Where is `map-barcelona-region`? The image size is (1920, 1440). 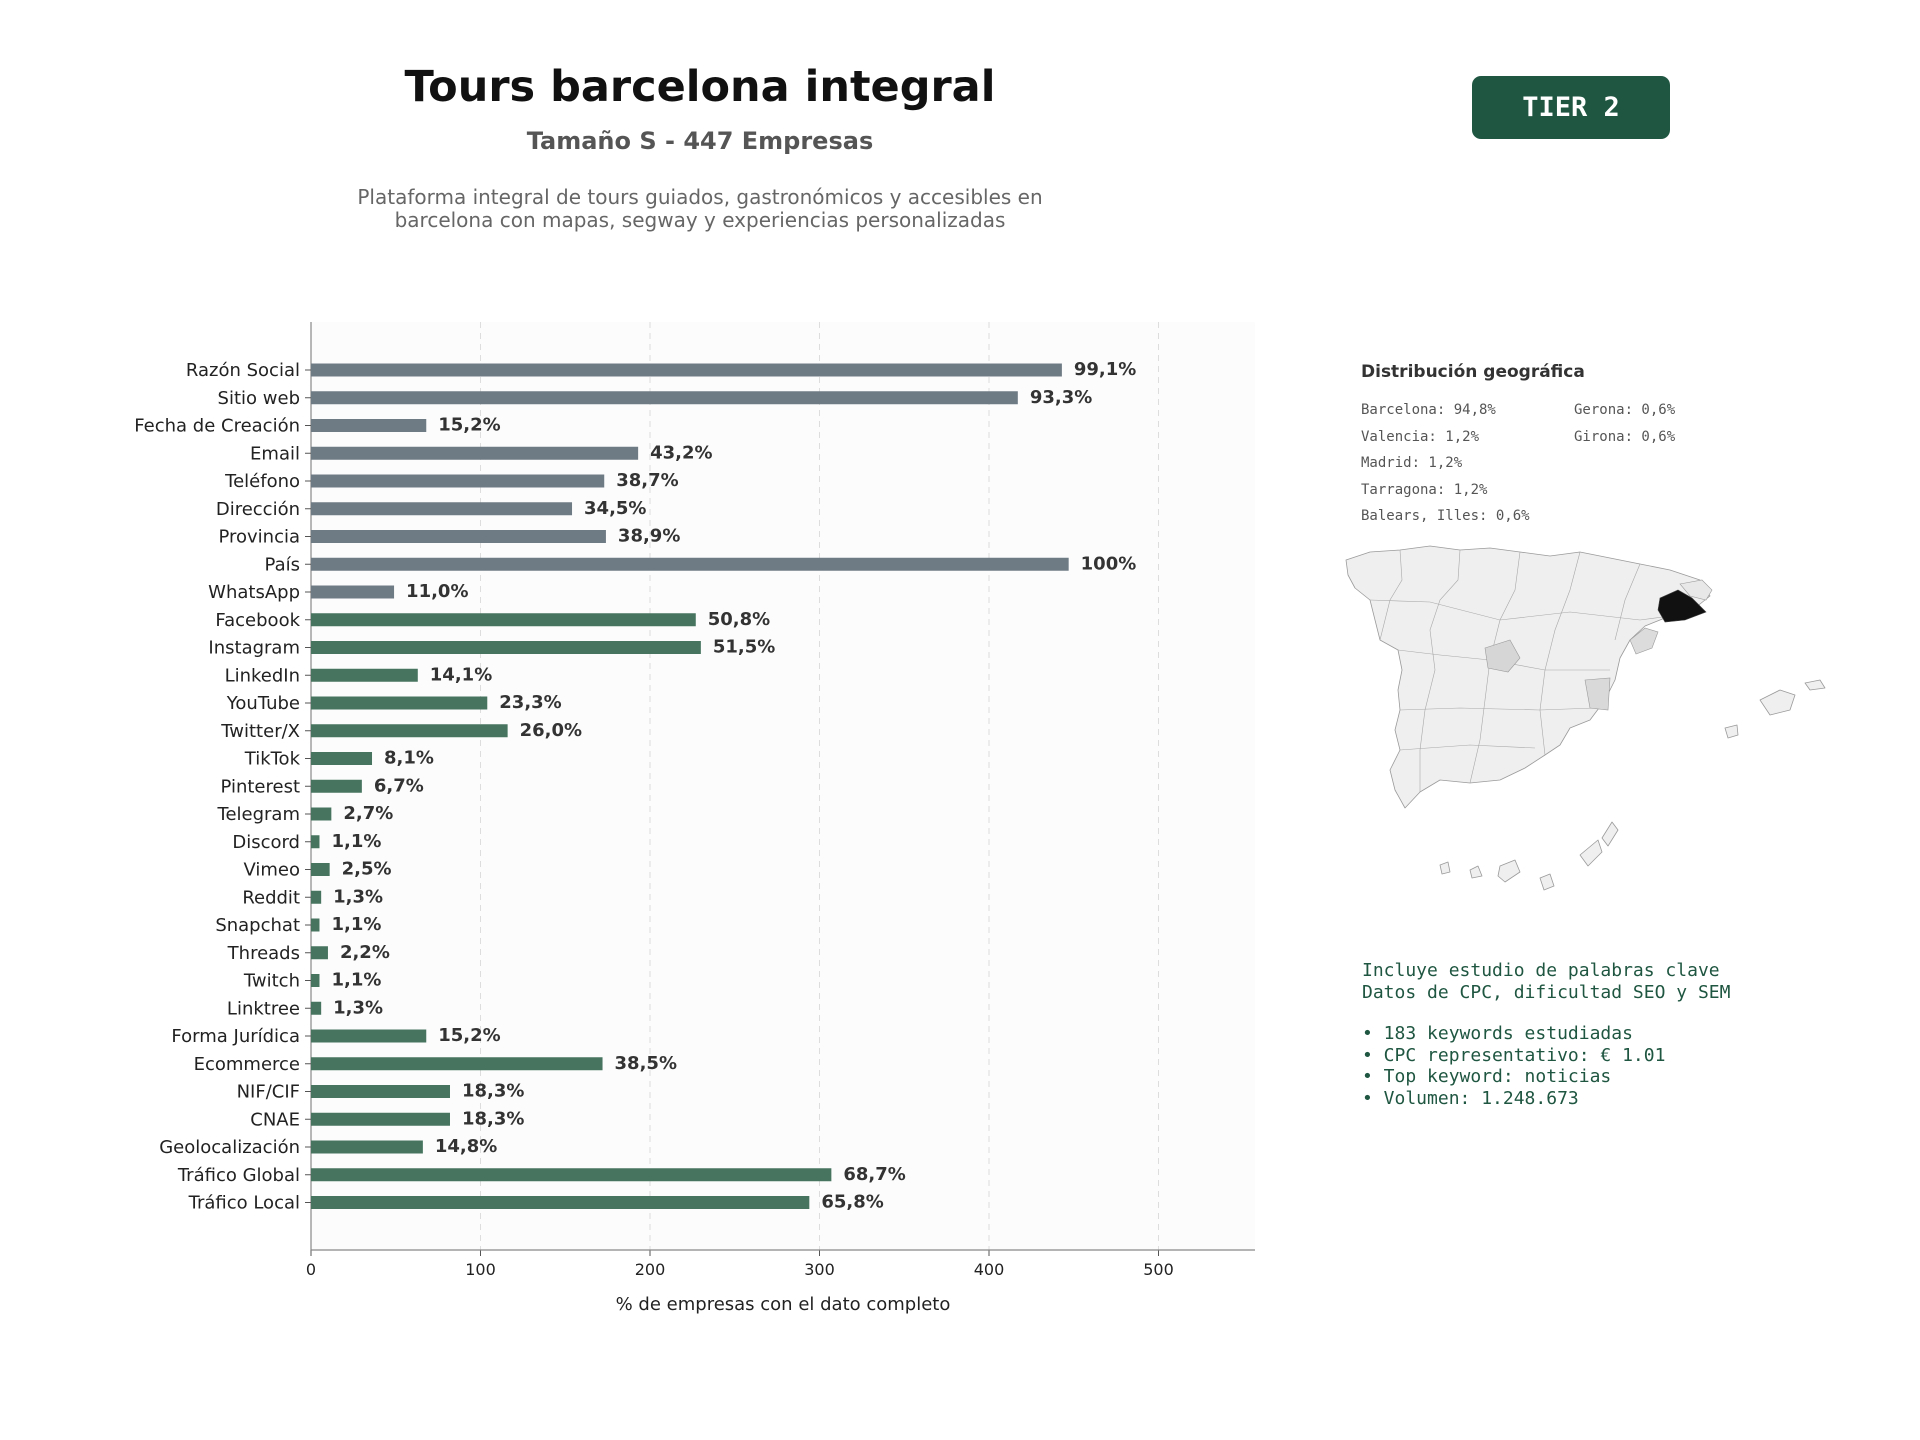 map-barcelona-region is located at coordinates (1682, 606).